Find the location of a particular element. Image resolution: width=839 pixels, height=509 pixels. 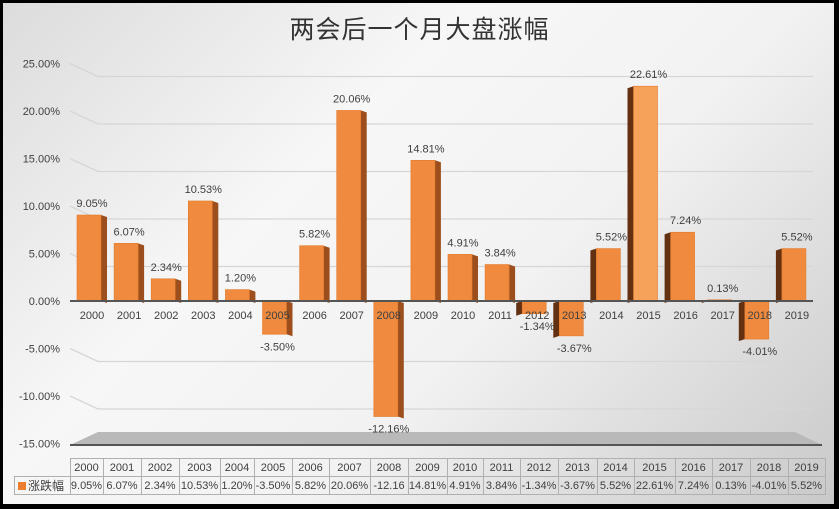

table-header-cell: 2019 is located at coordinates (806, 467).